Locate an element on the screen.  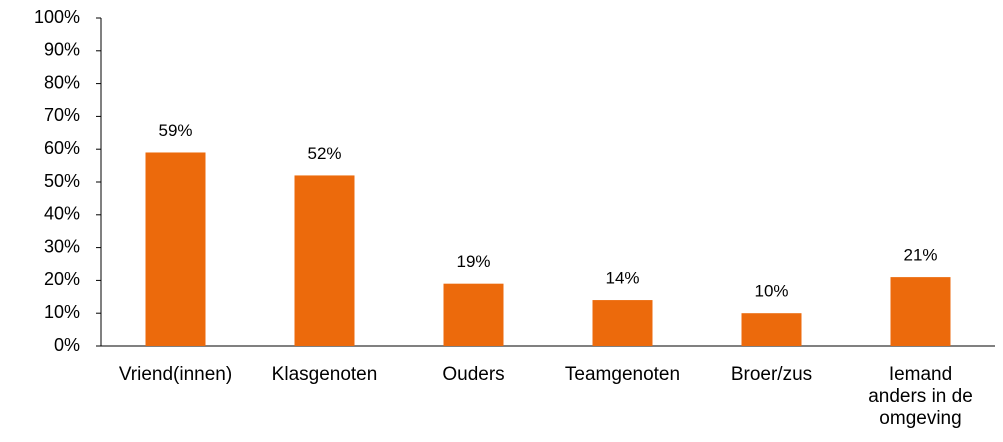
x-tick-label: Klasgenoten is located at coordinates (324, 374).